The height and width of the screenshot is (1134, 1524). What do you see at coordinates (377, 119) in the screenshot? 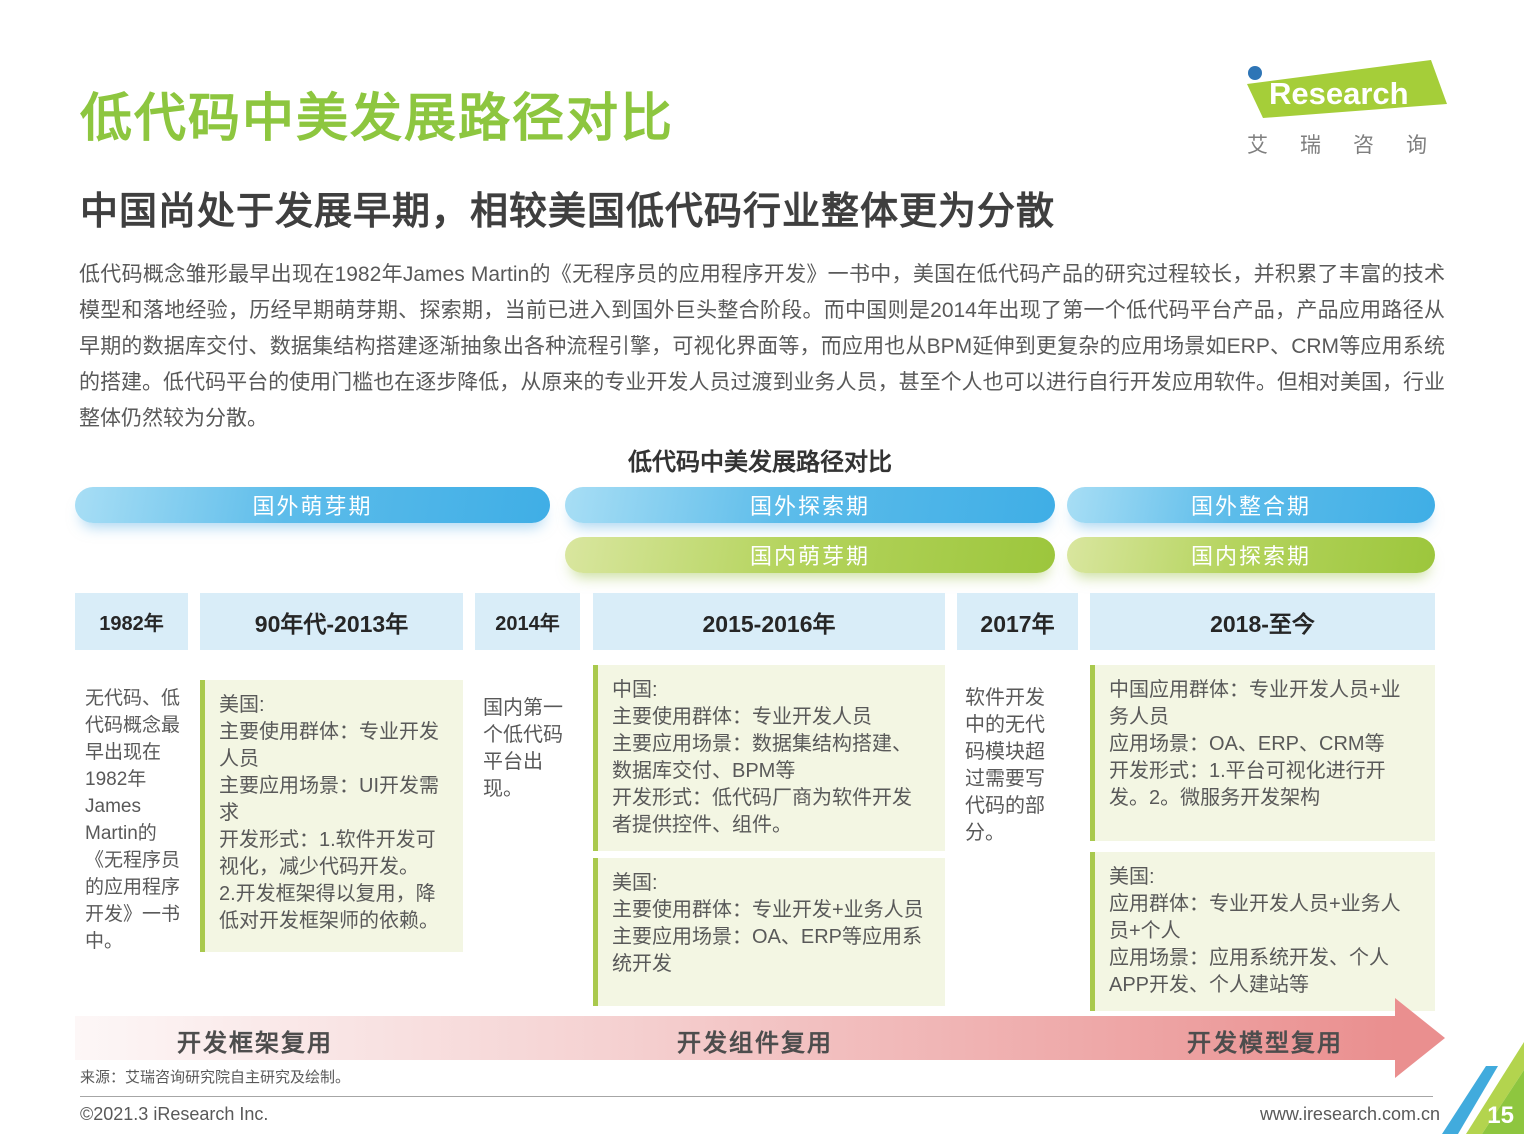
I see `page-title: 低代码中美发展路径对比` at bounding box center [377, 119].